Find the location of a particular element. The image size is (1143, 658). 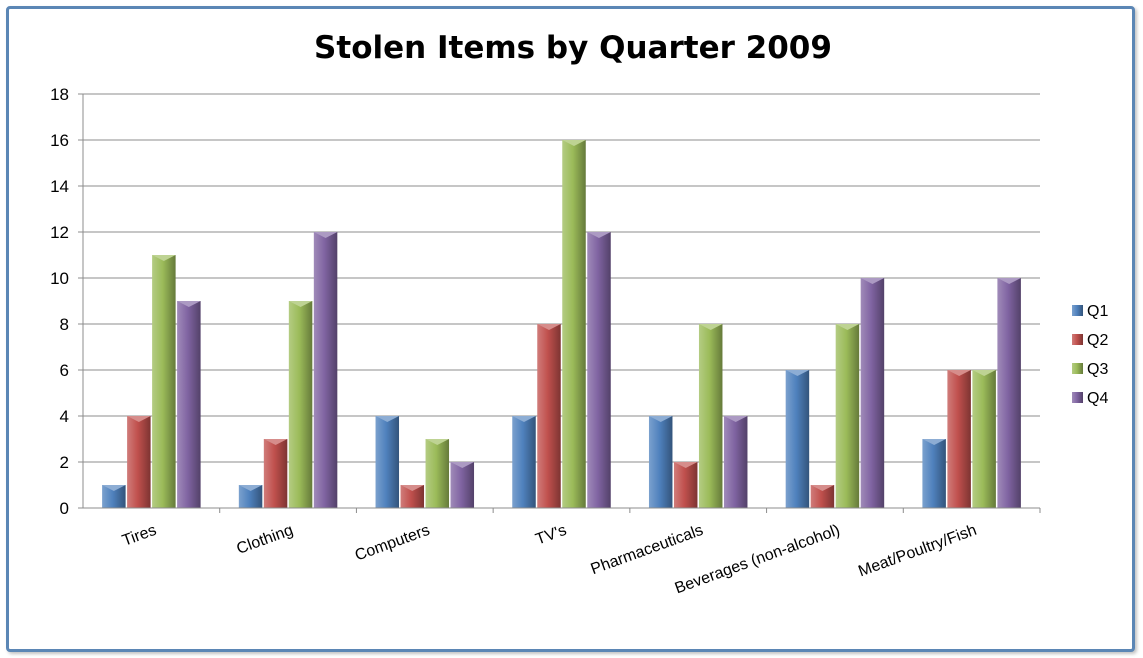

legend-swatch-q2 is located at coordinates (1077, 339).